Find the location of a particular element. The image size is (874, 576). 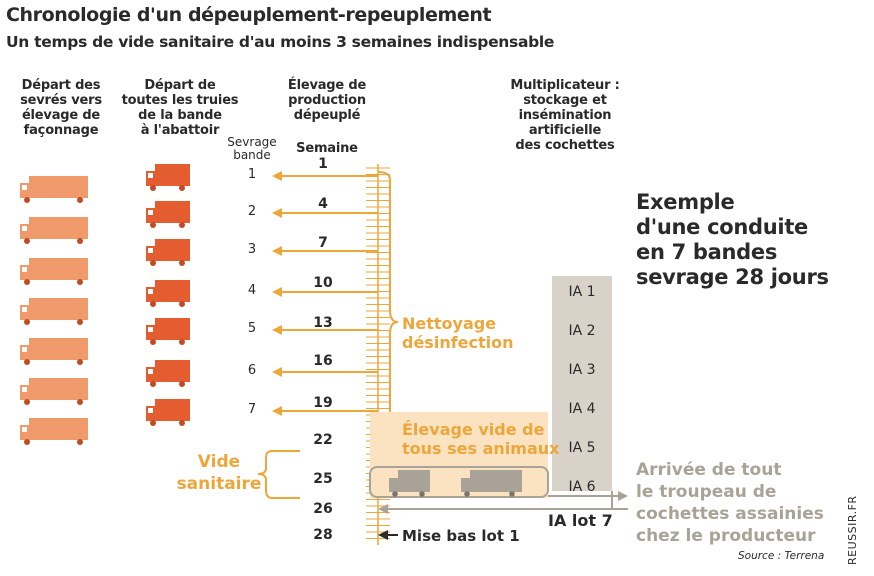

ia-label: IA 2 is located at coordinates (582, 331).